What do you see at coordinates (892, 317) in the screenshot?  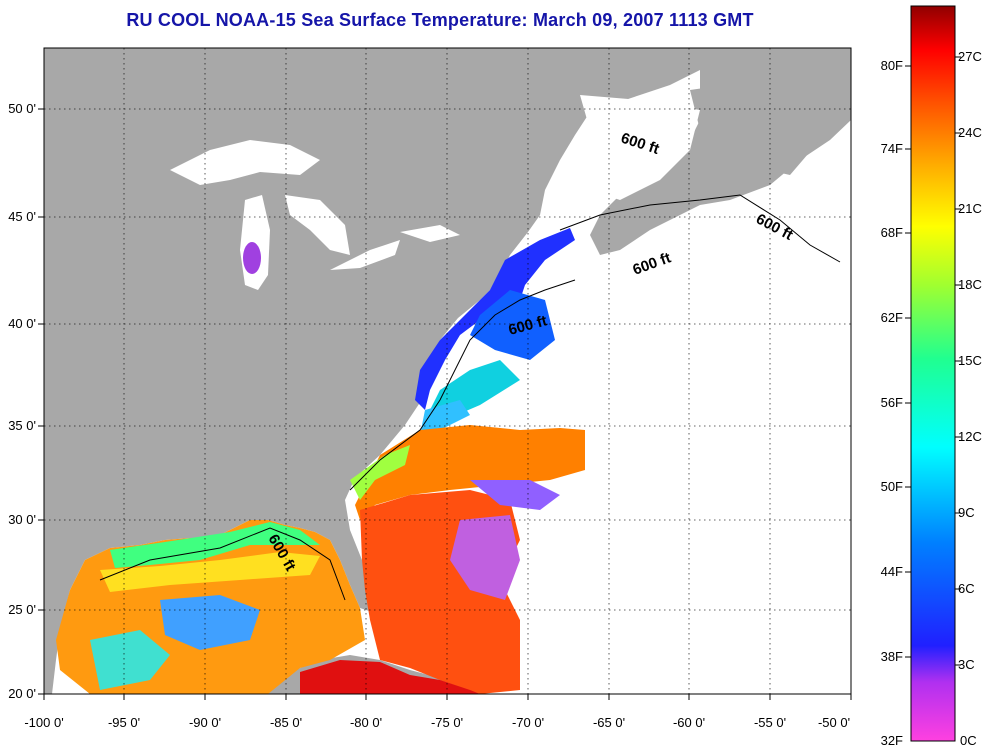 I see `colorbar-f-label: 62F` at bounding box center [892, 317].